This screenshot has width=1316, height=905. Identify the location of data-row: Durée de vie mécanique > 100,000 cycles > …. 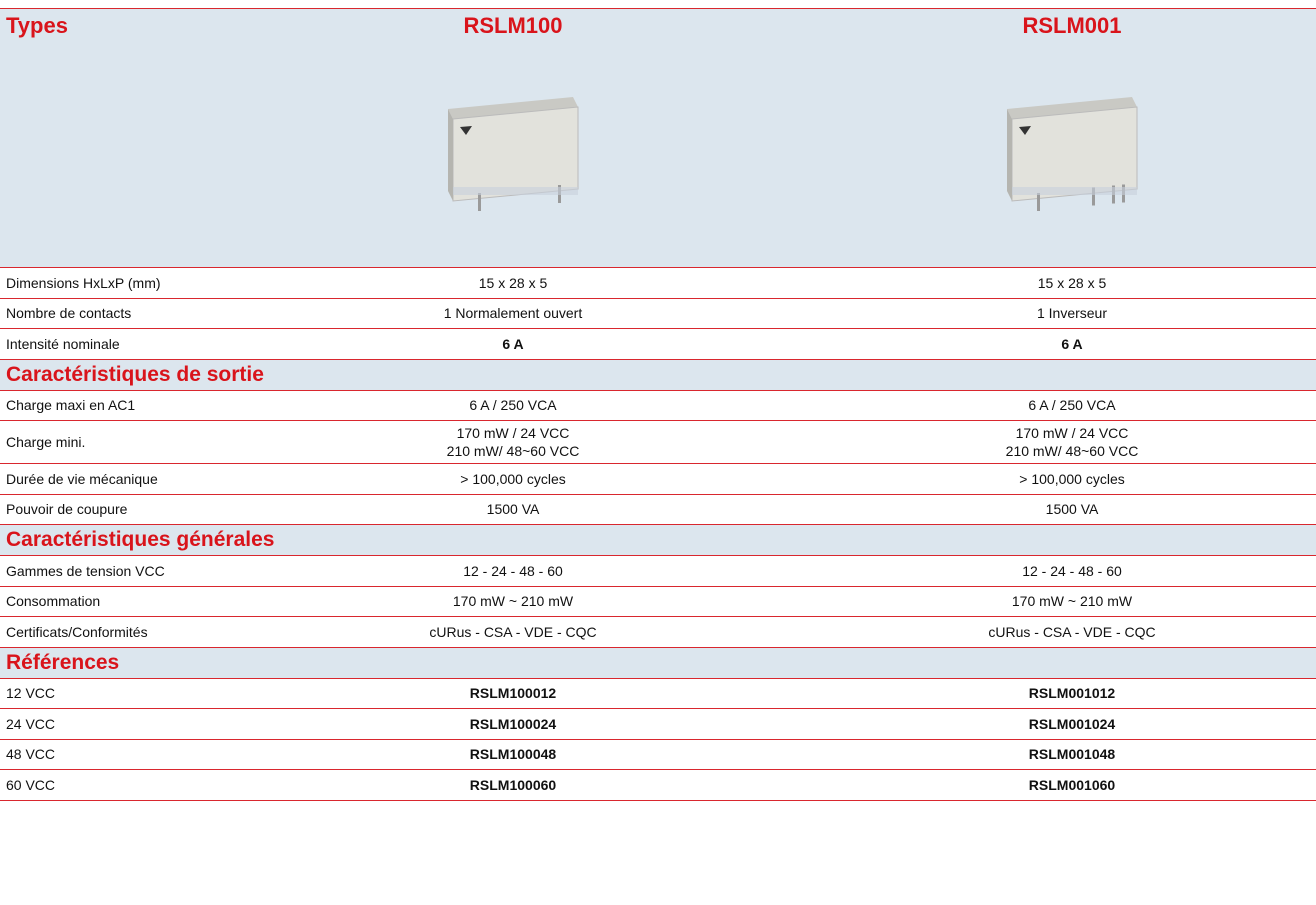
(658, 478).